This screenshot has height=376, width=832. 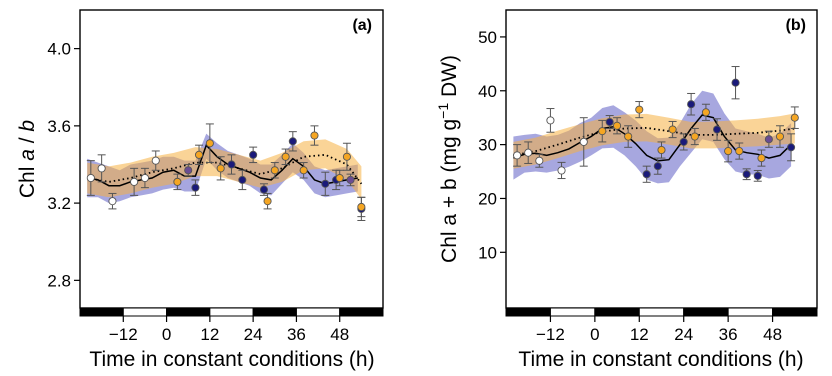 I want to click on panel-b-x-tick-label: 0, so click(x=594, y=334).